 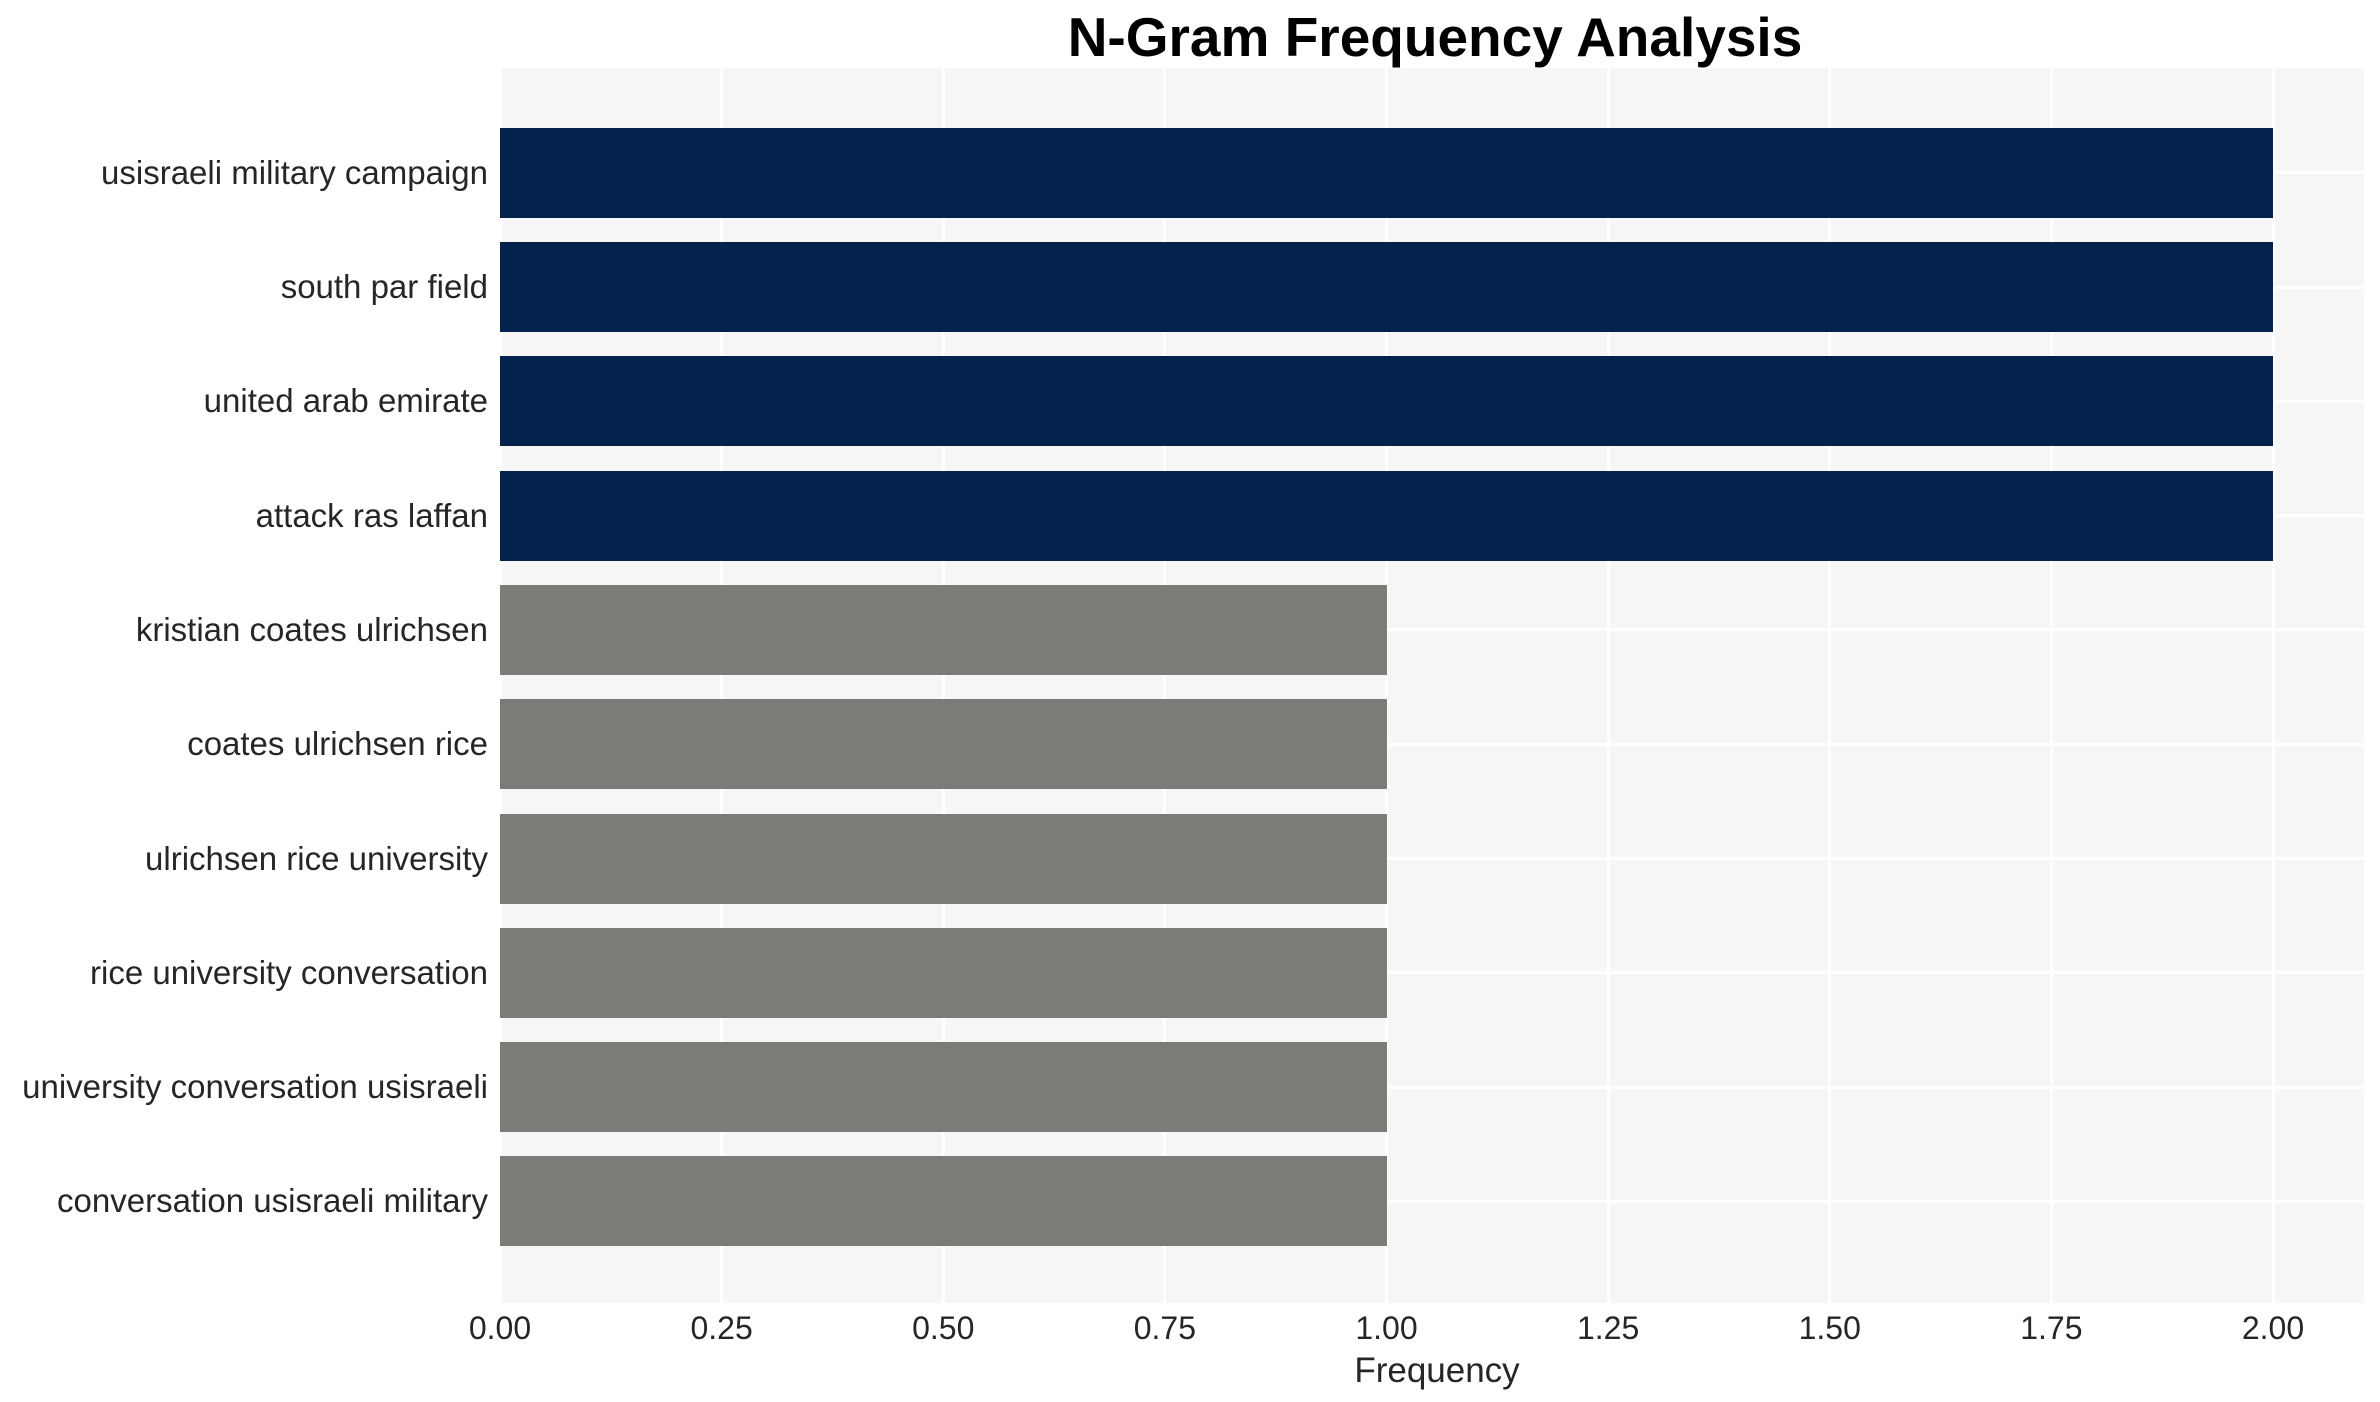 I want to click on bar-united-arab-emirate, so click(x=1386, y=401).